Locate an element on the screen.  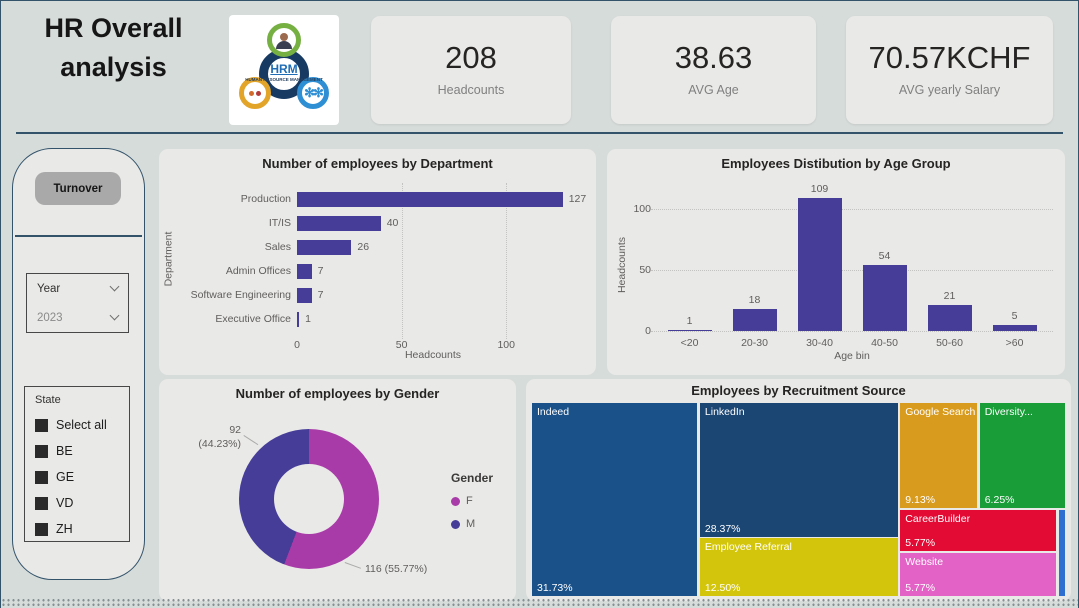
legend-item-f: F is located at coordinates (472, 501).